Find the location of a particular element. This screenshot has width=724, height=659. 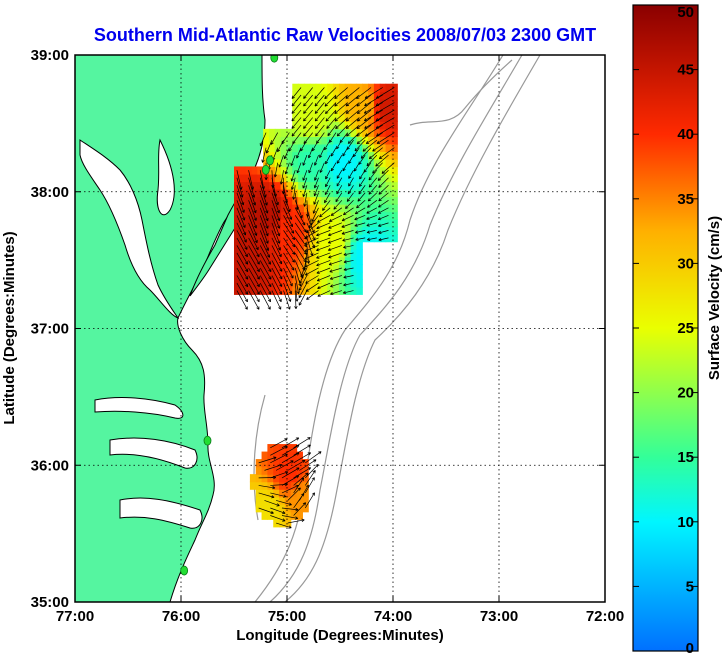

colorbar-tick-label: 40 is located at coordinates (685, 134).